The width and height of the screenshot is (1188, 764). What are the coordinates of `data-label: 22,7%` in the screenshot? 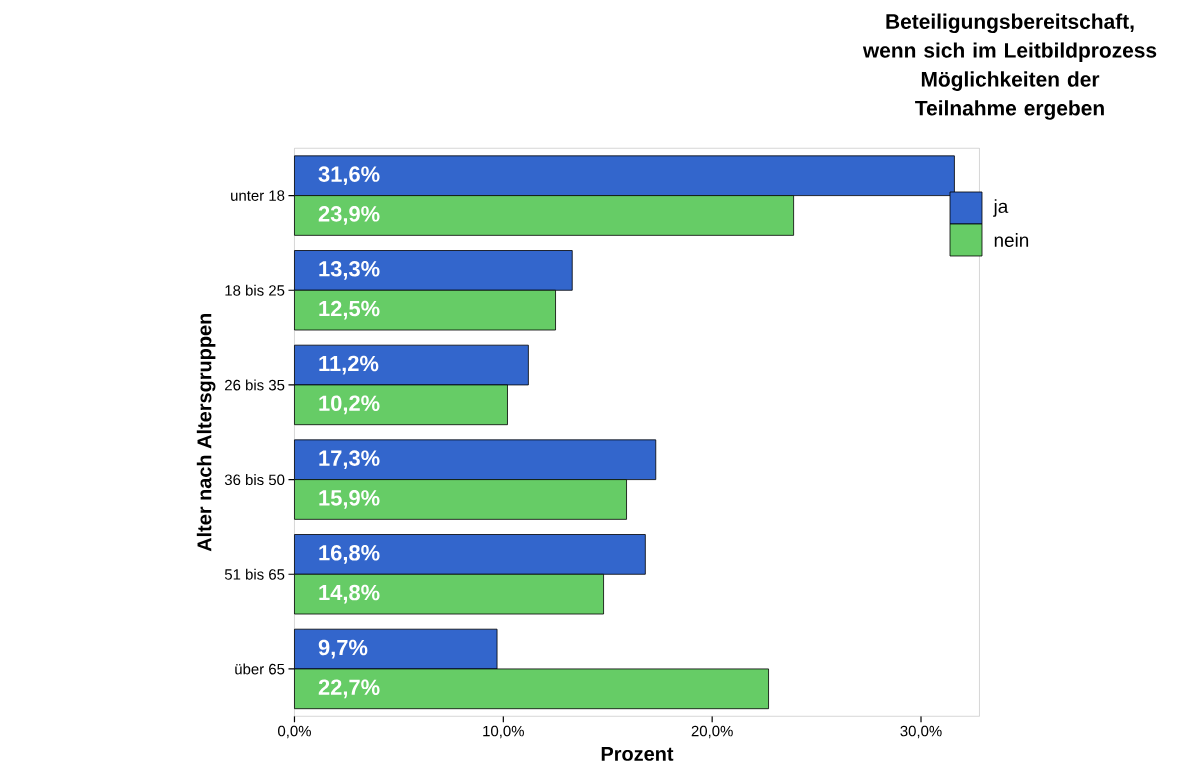 It's located at (349, 689).